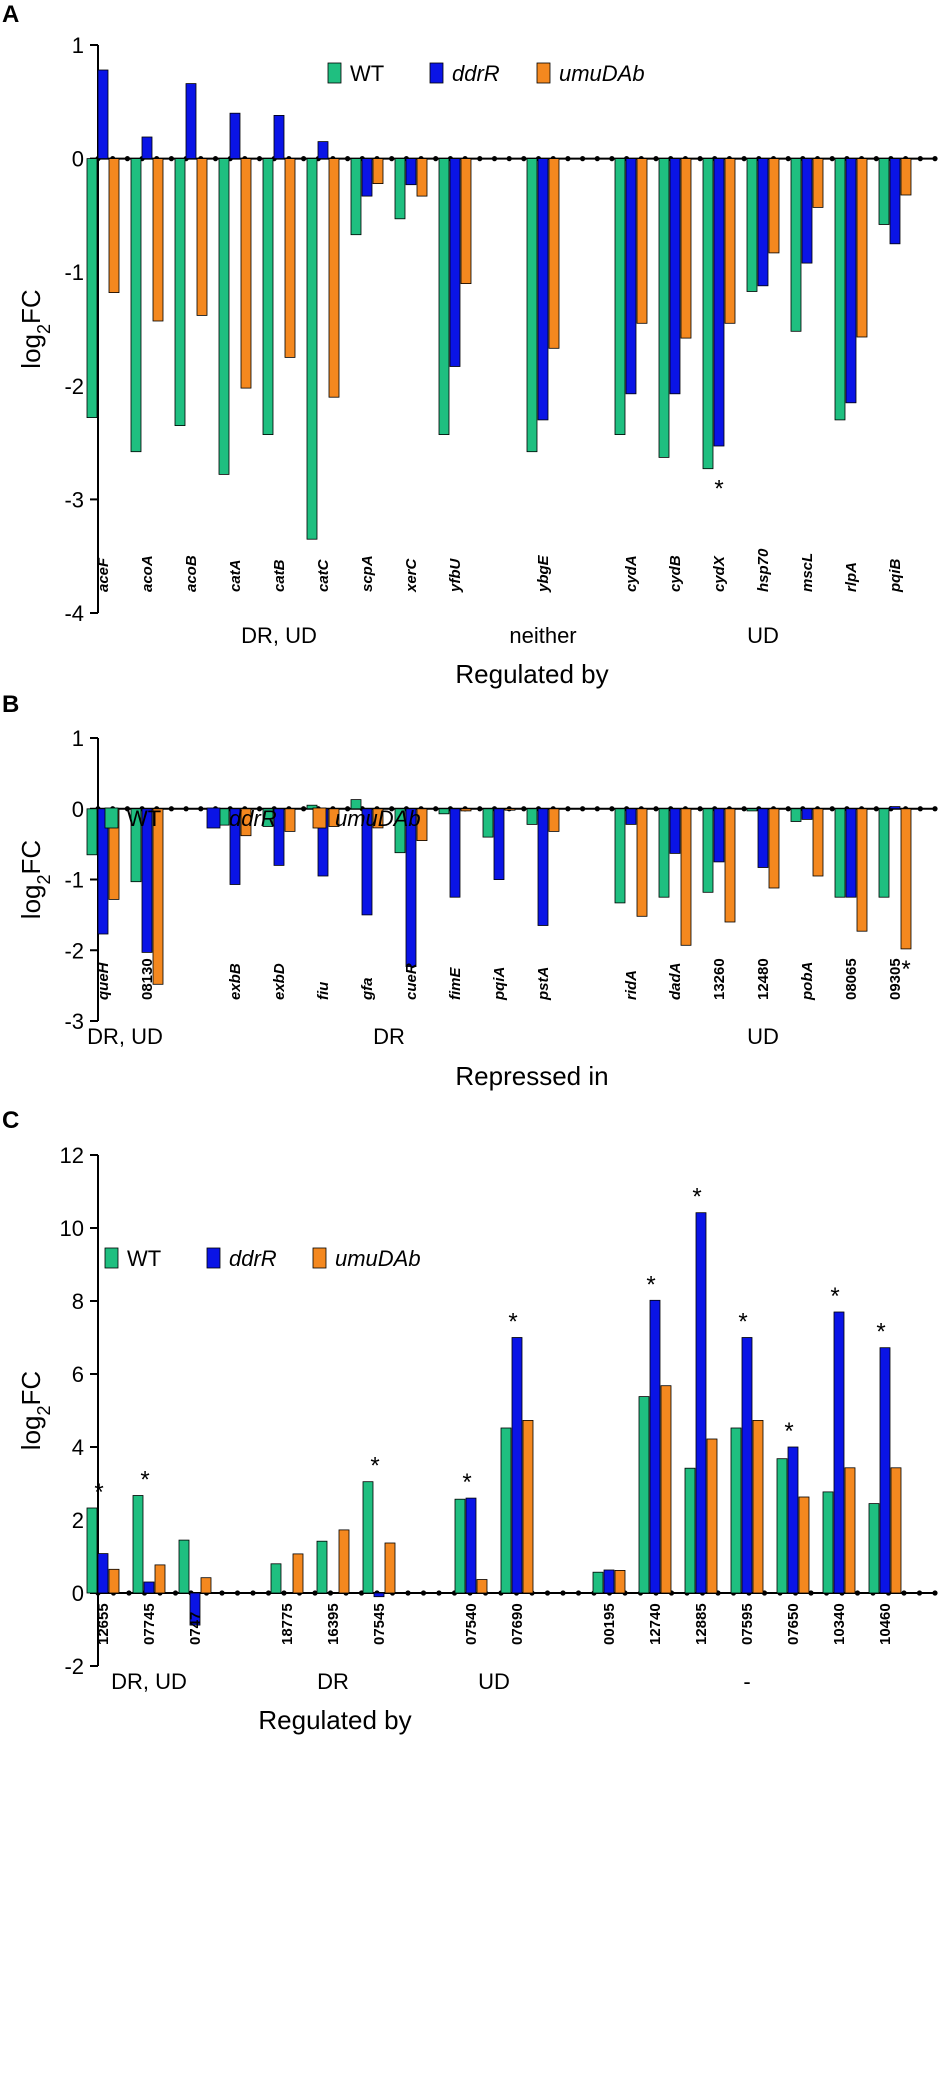  I want to click on category-label: aceF, so click(103, 574).